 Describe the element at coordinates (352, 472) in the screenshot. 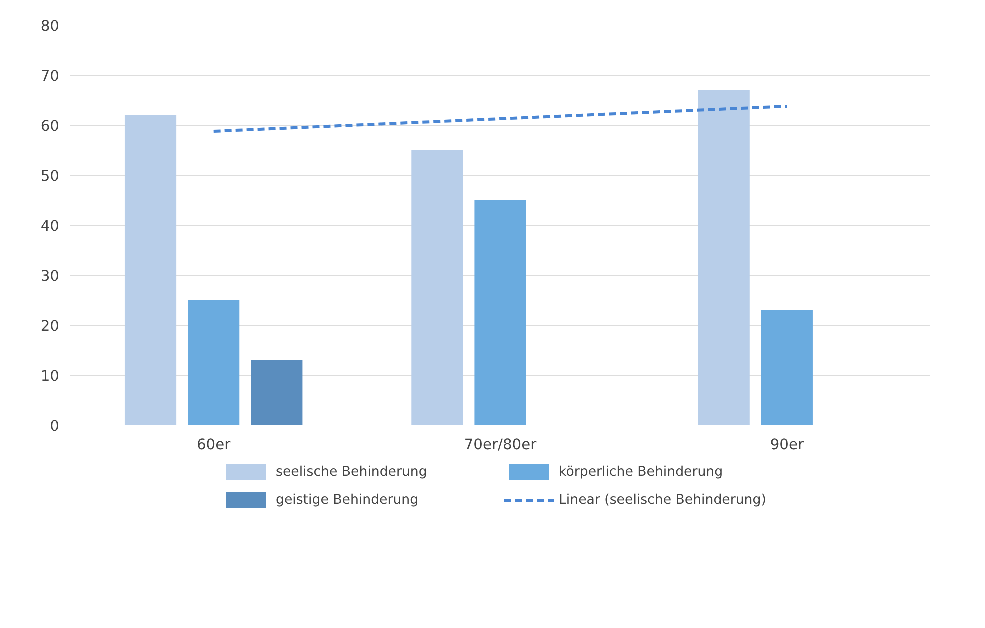

I see `legend-label: seelische Behinderung` at that location.